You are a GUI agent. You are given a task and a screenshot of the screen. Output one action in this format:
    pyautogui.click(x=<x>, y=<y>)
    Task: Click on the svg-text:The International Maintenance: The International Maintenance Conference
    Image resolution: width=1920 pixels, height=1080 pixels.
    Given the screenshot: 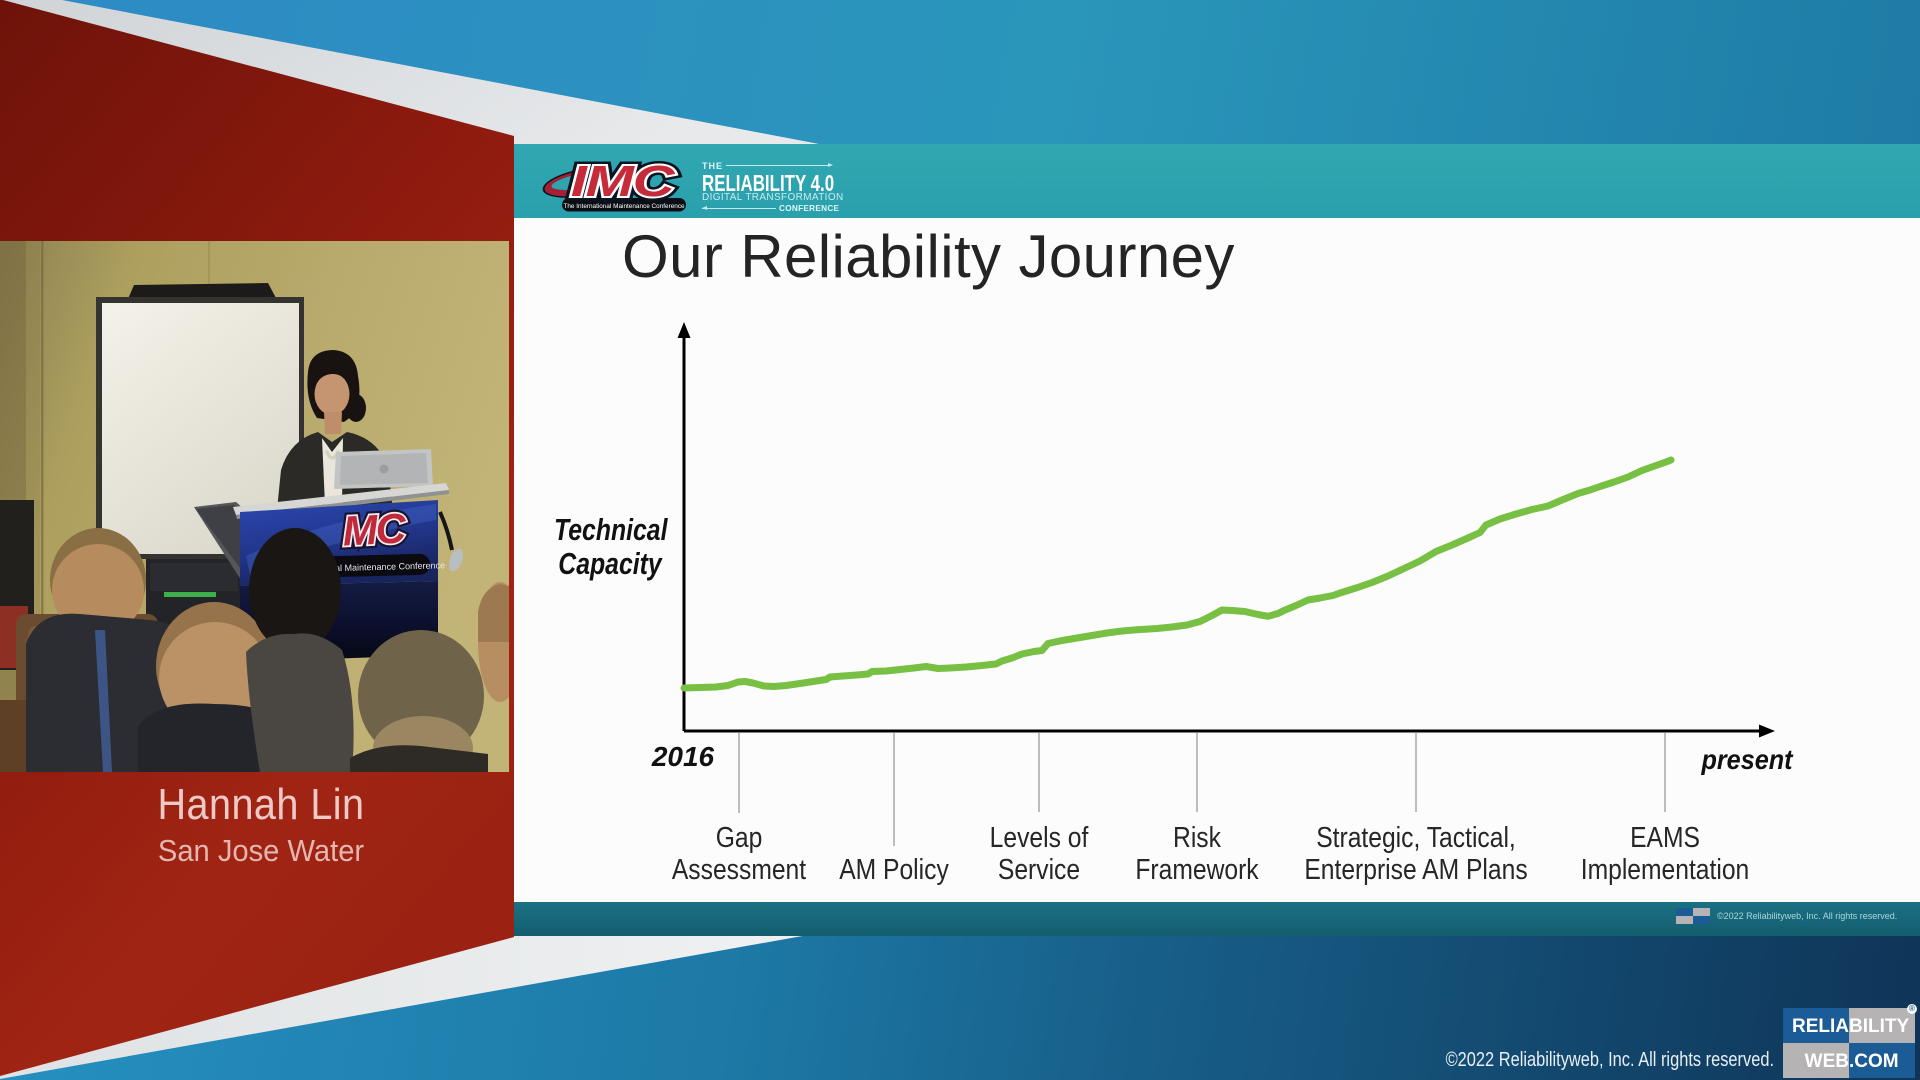 What is the action you would take?
    pyautogui.click(x=624, y=206)
    